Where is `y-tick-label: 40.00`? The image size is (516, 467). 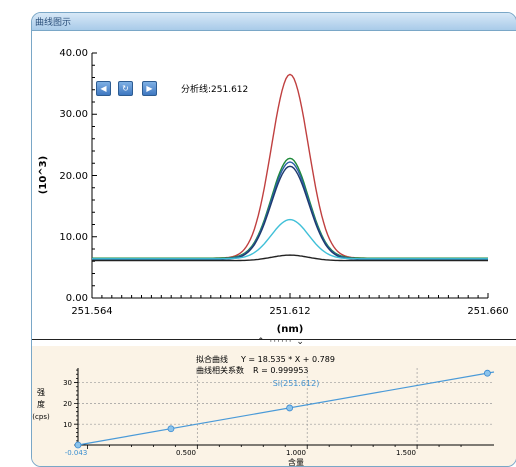 y-tick-label: 40.00 is located at coordinates (73, 53).